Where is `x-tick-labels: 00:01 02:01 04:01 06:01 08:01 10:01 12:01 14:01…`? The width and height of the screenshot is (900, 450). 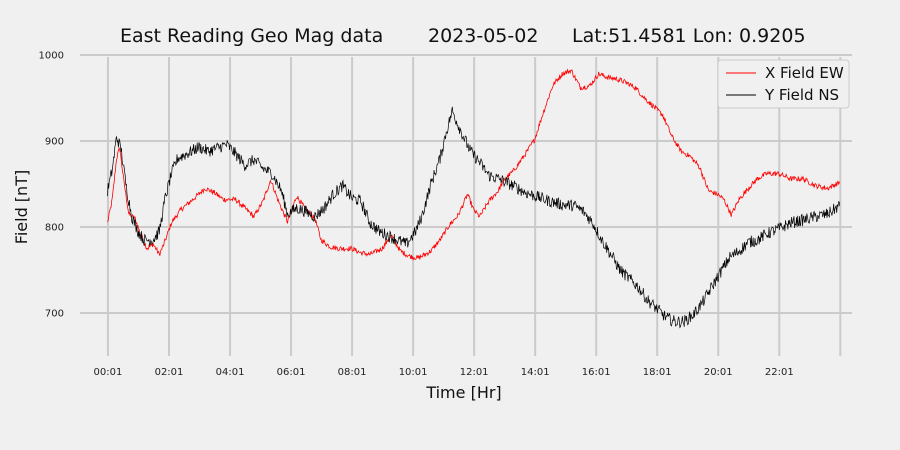
x-tick-labels: 00:01 02:01 04:01 06:01 08:01 10:01 12:01 14:01… is located at coordinates (444, 372).